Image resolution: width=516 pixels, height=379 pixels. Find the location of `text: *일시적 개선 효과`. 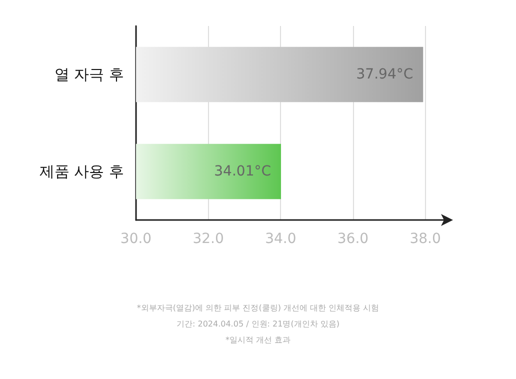

text: *일시적 개선 효과 is located at coordinates (258, 340).